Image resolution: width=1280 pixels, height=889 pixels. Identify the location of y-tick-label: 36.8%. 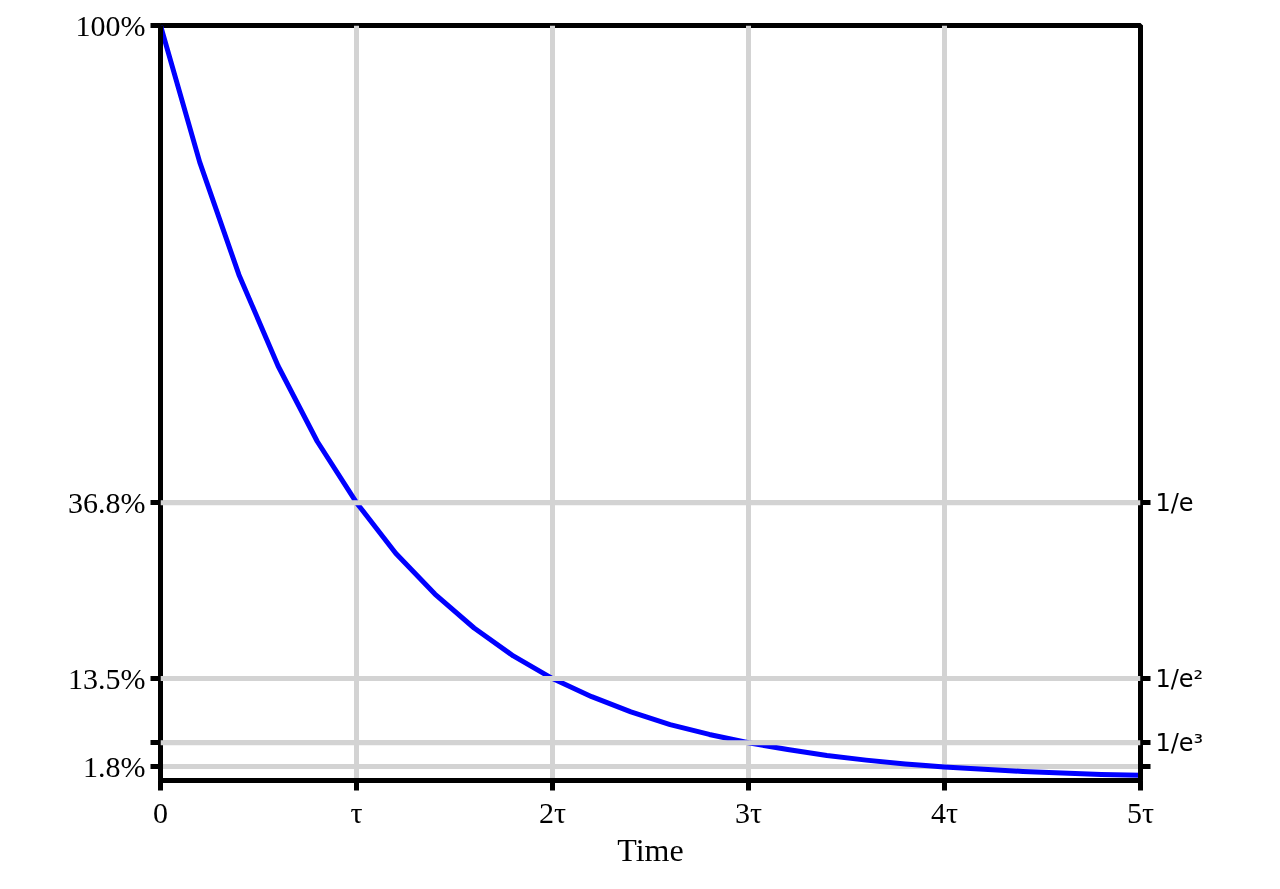
(107, 503).